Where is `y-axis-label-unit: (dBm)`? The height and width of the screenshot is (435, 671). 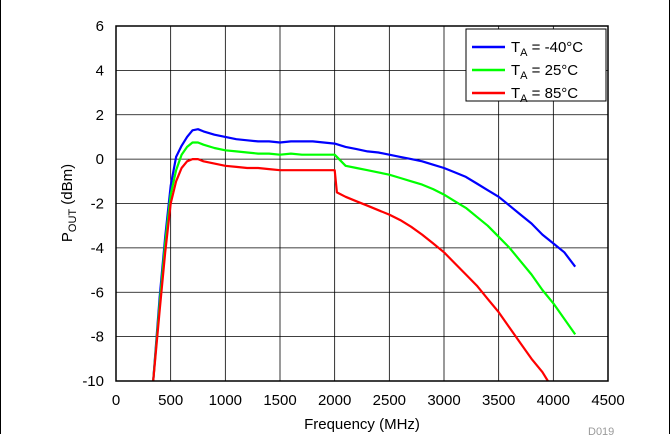
y-axis-label-unit: (dBm) is located at coordinates (67, 186).